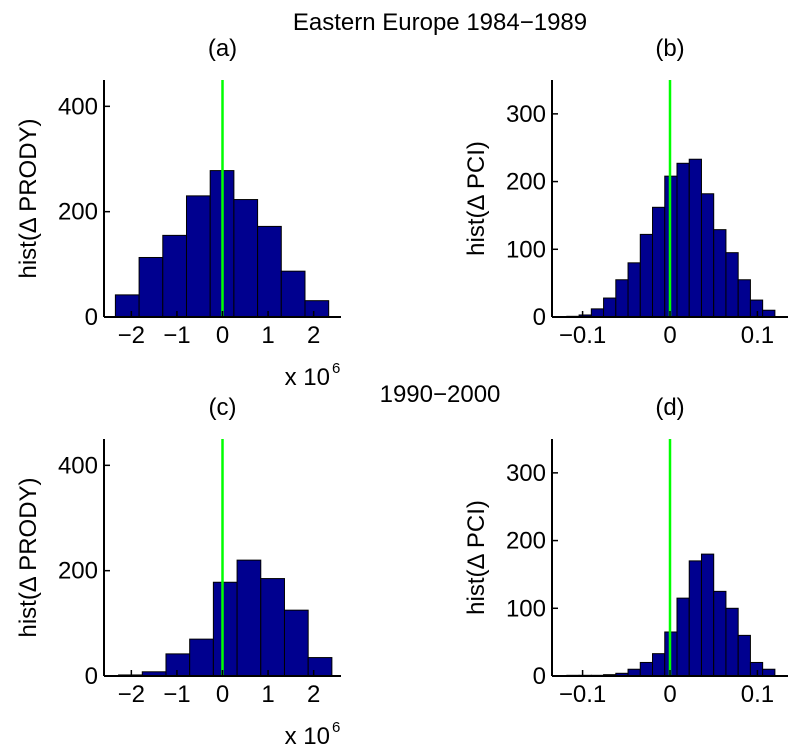 The image size is (788, 747). I want to click on panel-label: (c), so click(223, 407).